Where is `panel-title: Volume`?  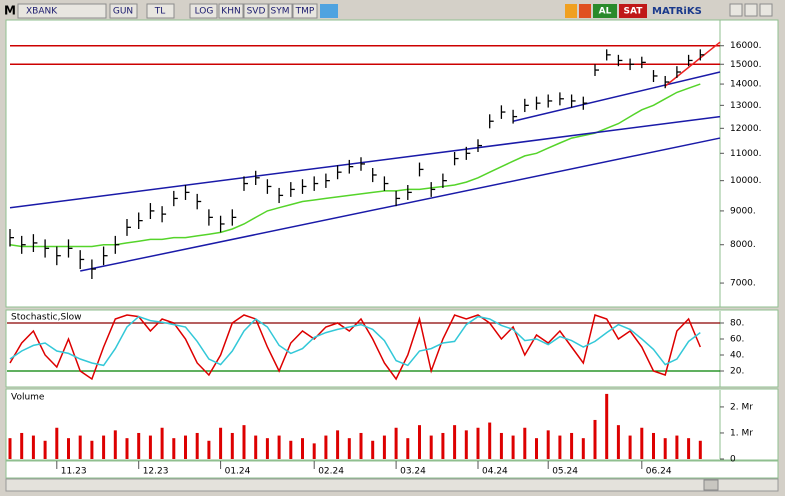 panel-title: Volume is located at coordinates (28, 398).